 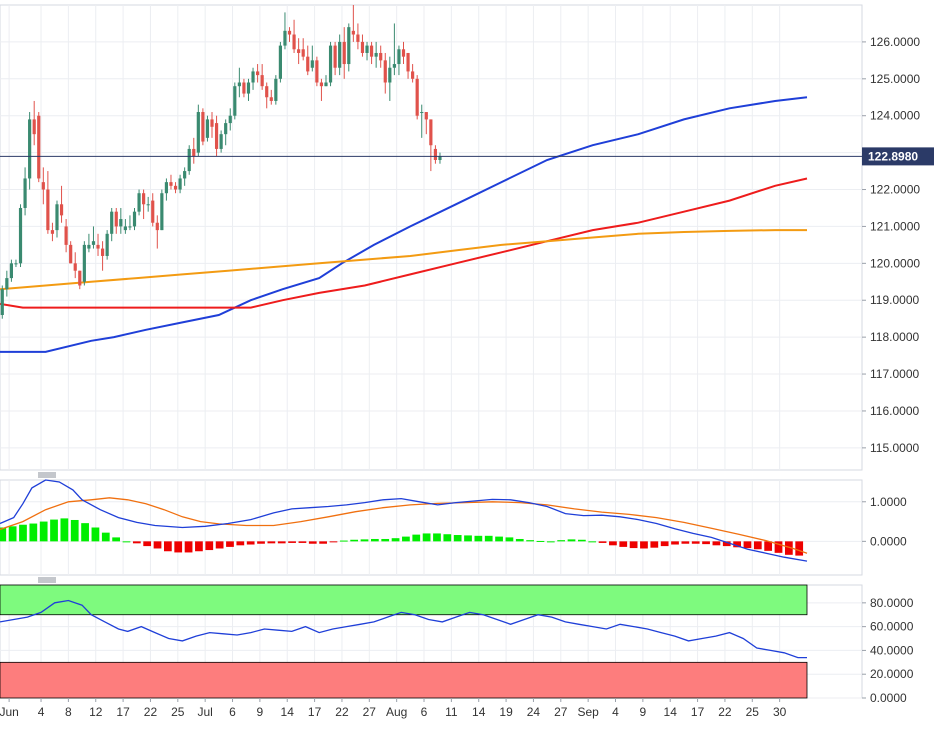 What do you see at coordinates (123, 712) in the screenshot?
I see `x-tick-label: 17` at bounding box center [123, 712].